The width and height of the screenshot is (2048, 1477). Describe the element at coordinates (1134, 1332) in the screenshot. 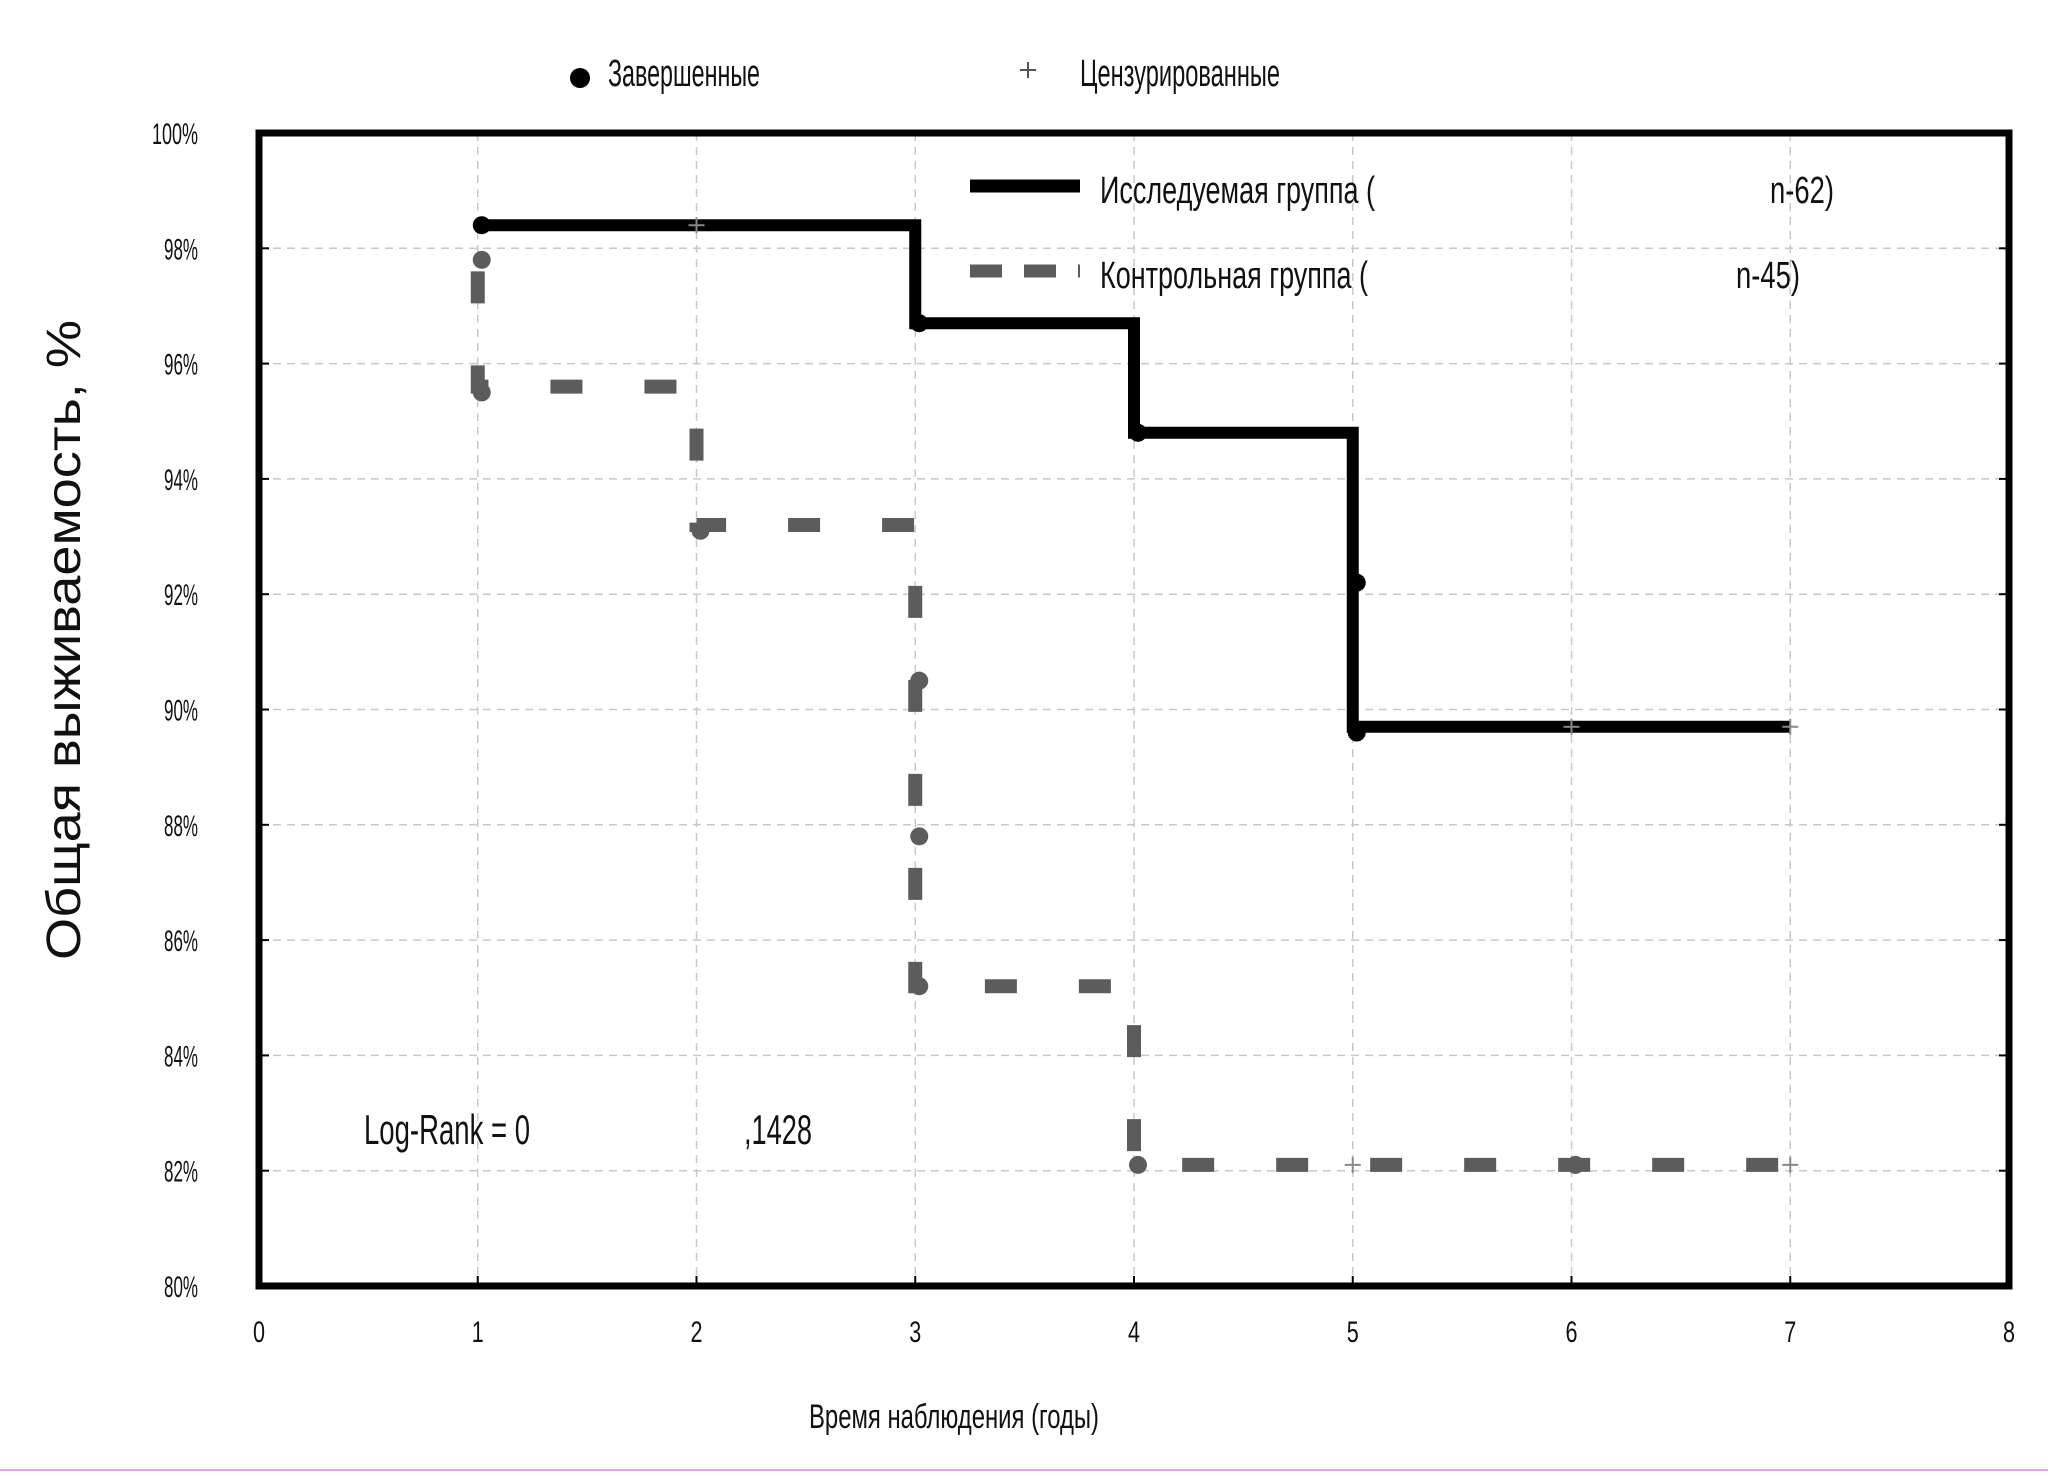

I see `x-tick-label: 4` at that location.